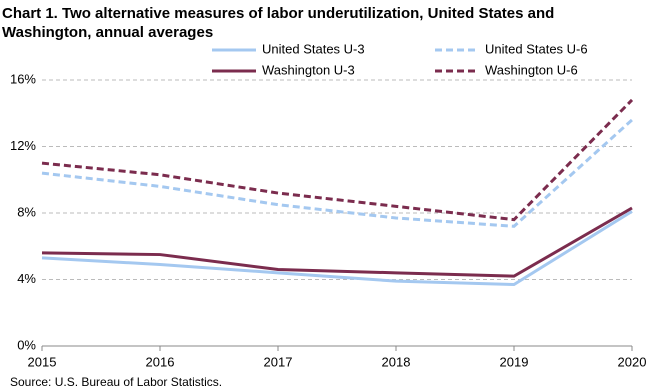  I want to click on legend-label: Washington U-3, so click(308, 69).